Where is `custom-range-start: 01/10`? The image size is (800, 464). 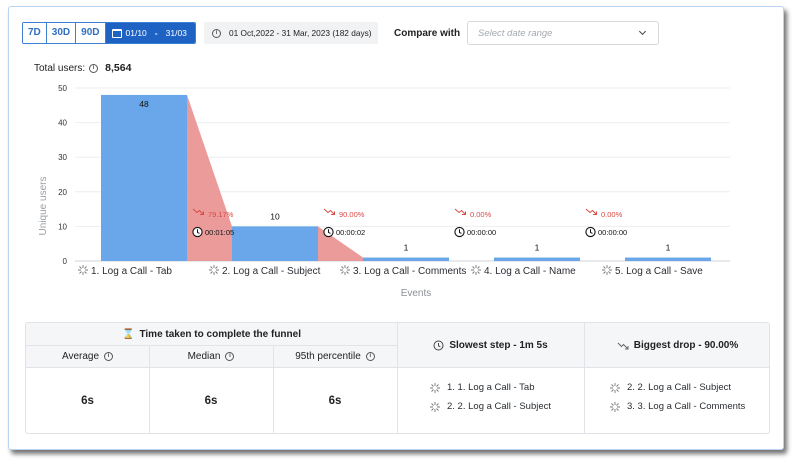
custom-range-start: 01/10 is located at coordinates (136, 33).